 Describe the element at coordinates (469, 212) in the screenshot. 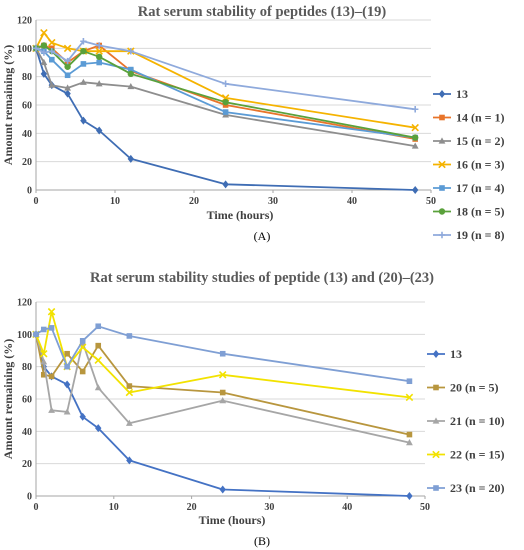

I see `legend-entry: 18 (n = 5)` at that location.